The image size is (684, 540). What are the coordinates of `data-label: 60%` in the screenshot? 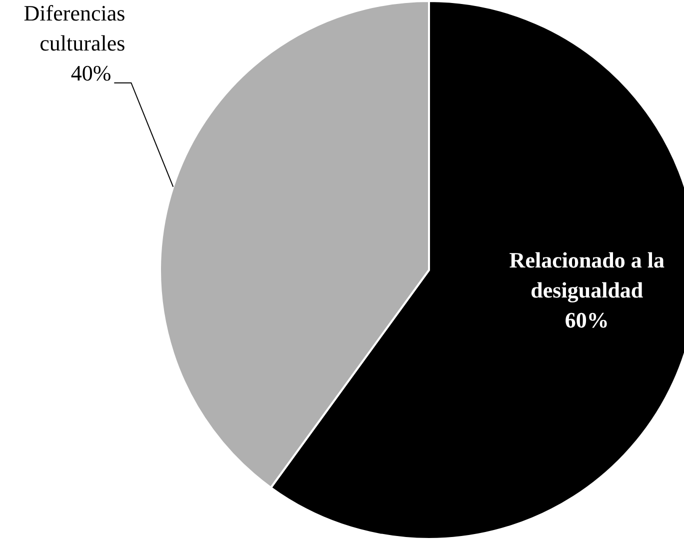 It's located at (586, 319).